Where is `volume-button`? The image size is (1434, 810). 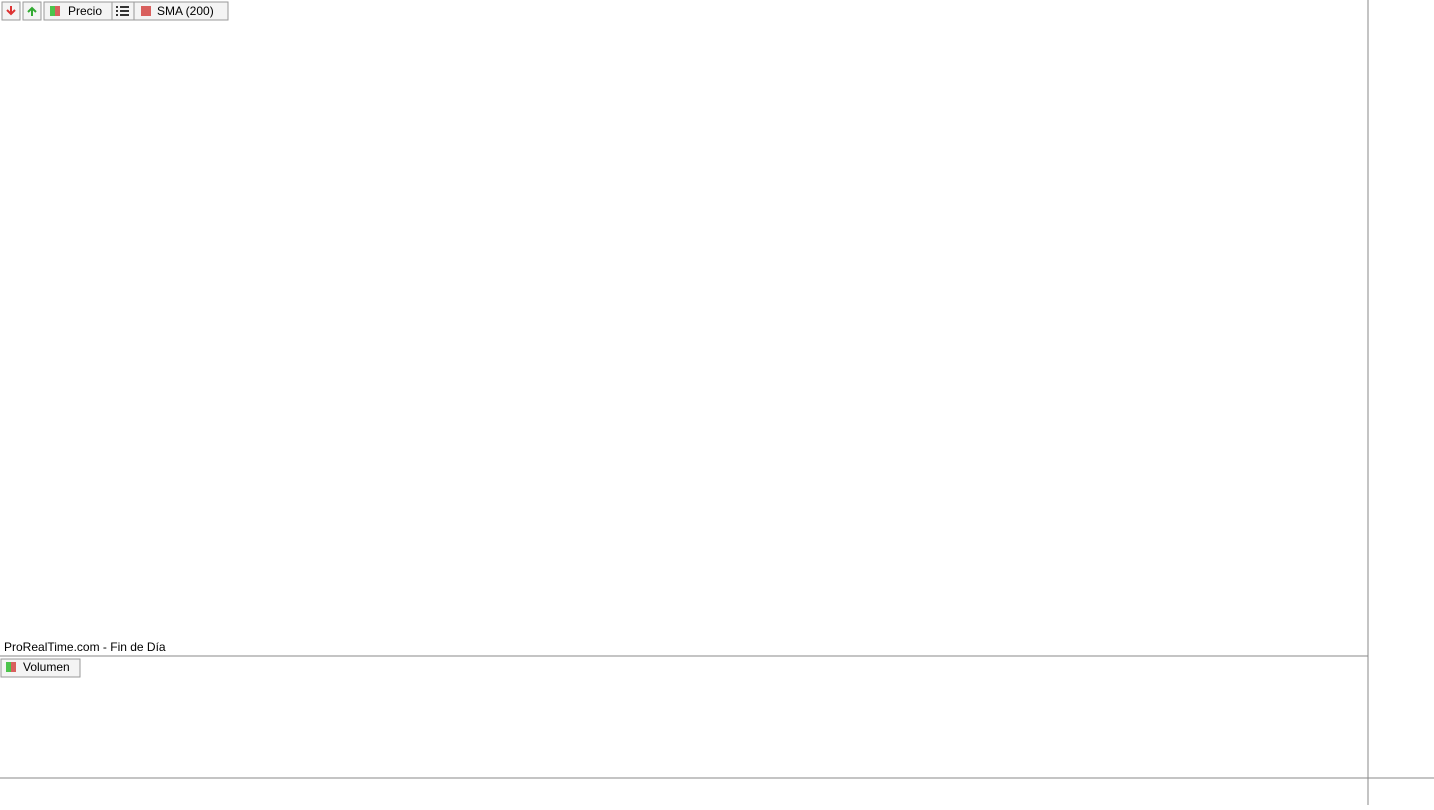
volume-button is located at coordinates (40, 668).